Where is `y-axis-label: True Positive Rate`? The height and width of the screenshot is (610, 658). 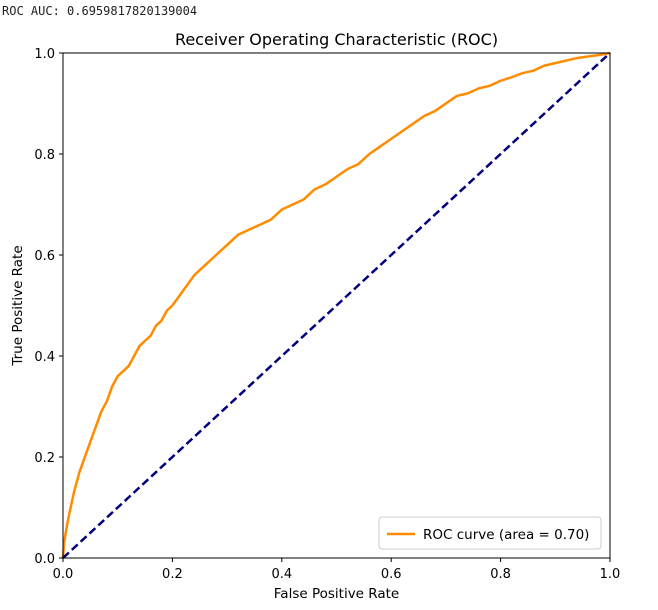
y-axis-label: True Positive Rate is located at coordinates (18, 305).